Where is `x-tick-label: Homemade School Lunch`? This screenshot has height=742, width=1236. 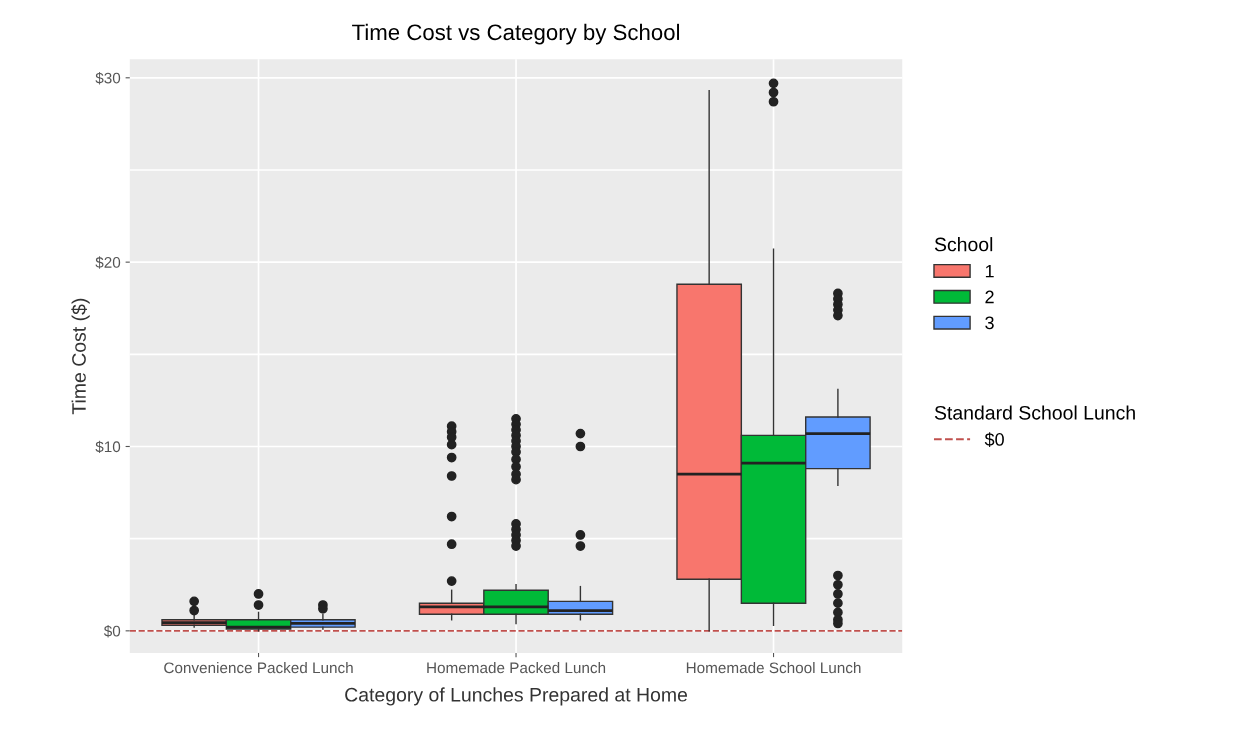
x-tick-label: Homemade School Lunch is located at coordinates (773, 667).